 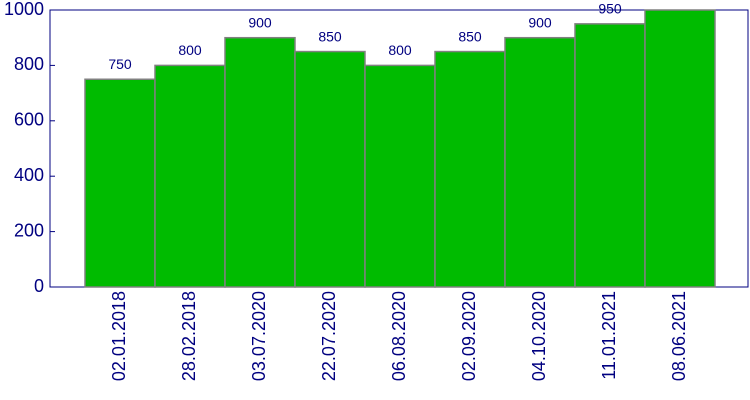 What do you see at coordinates (24, 9) in the screenshot?
I see `y-tick-label: 1000` at bounding box center [24, 9].